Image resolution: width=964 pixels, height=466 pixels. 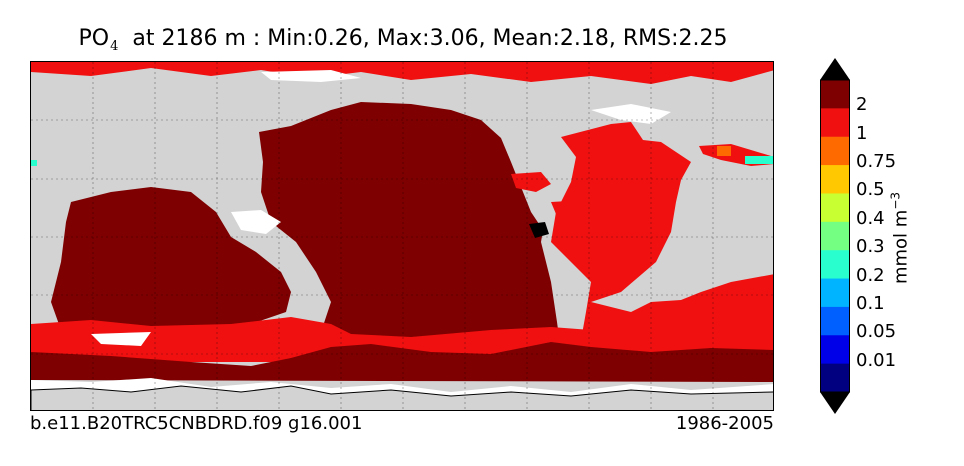 What do you see at coordinates (870, 218) in the screenshot?
I see `colorbar-tick-label: 0.4` at bounding box center [870, 218].